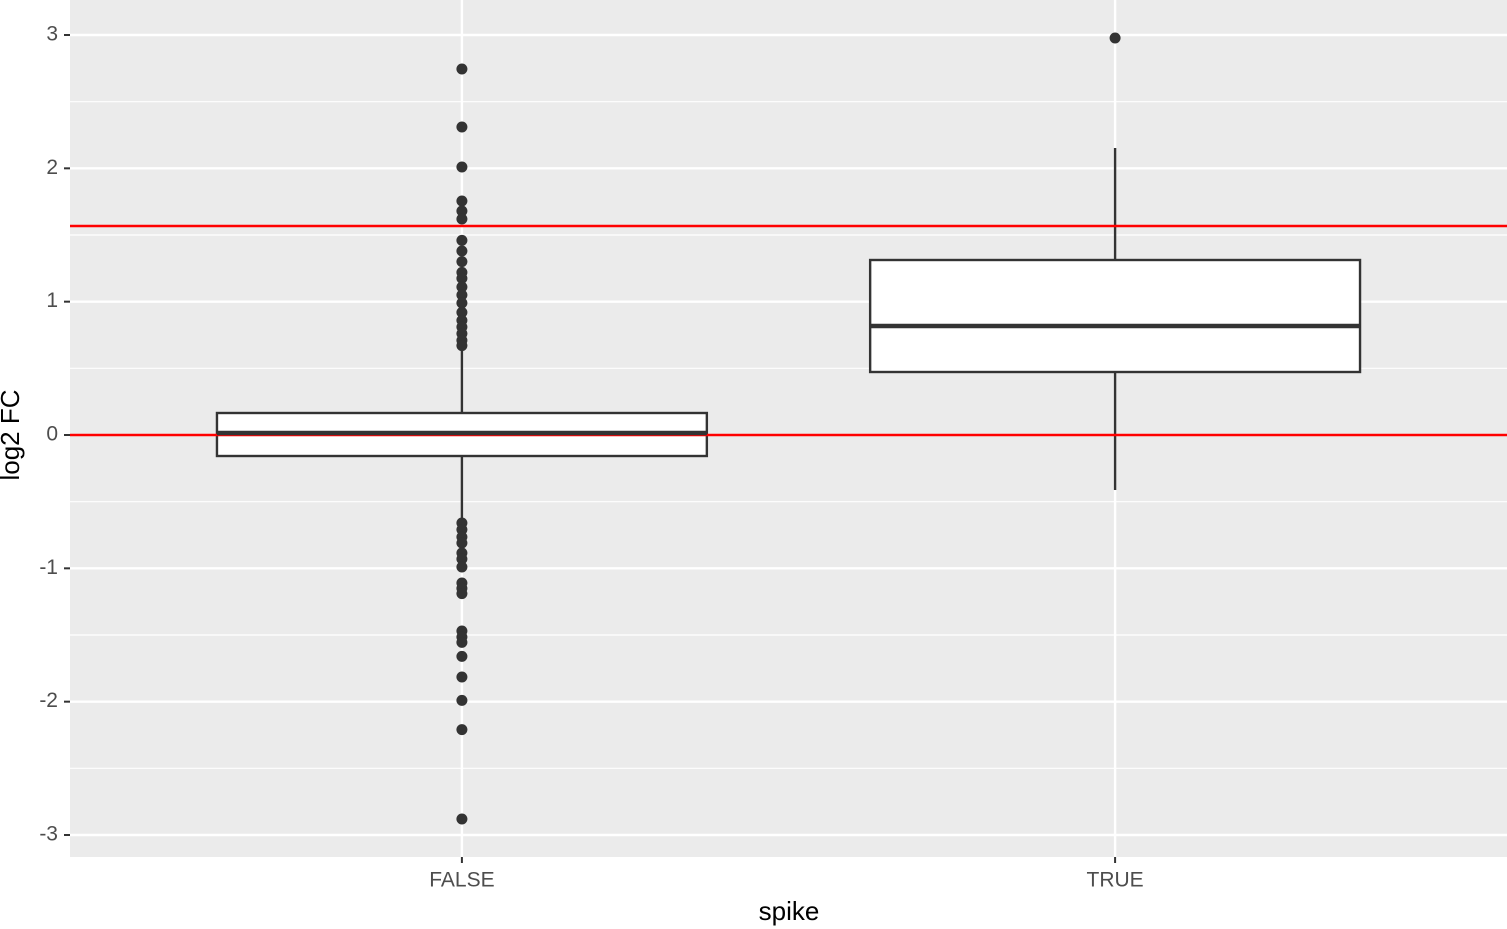 This screenshot has height=929, width=1507. I want to click on box, so click(1115, 316).